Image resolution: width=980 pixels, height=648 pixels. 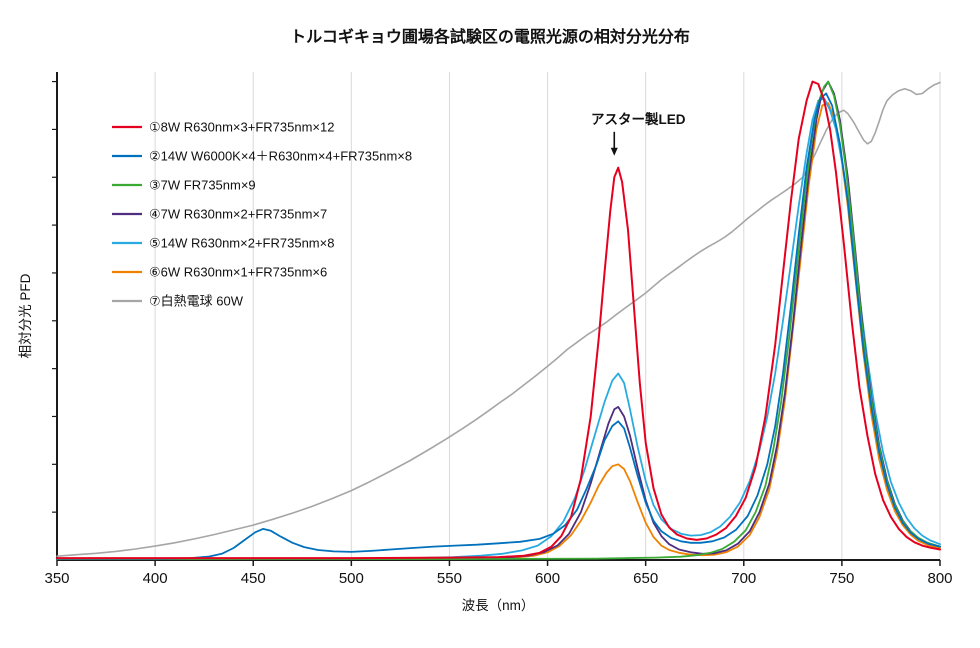 What do you see at coordinates (253, 578) in the screenshot?
I see `x-tick-label: 450` at bounding box center [253, 578].